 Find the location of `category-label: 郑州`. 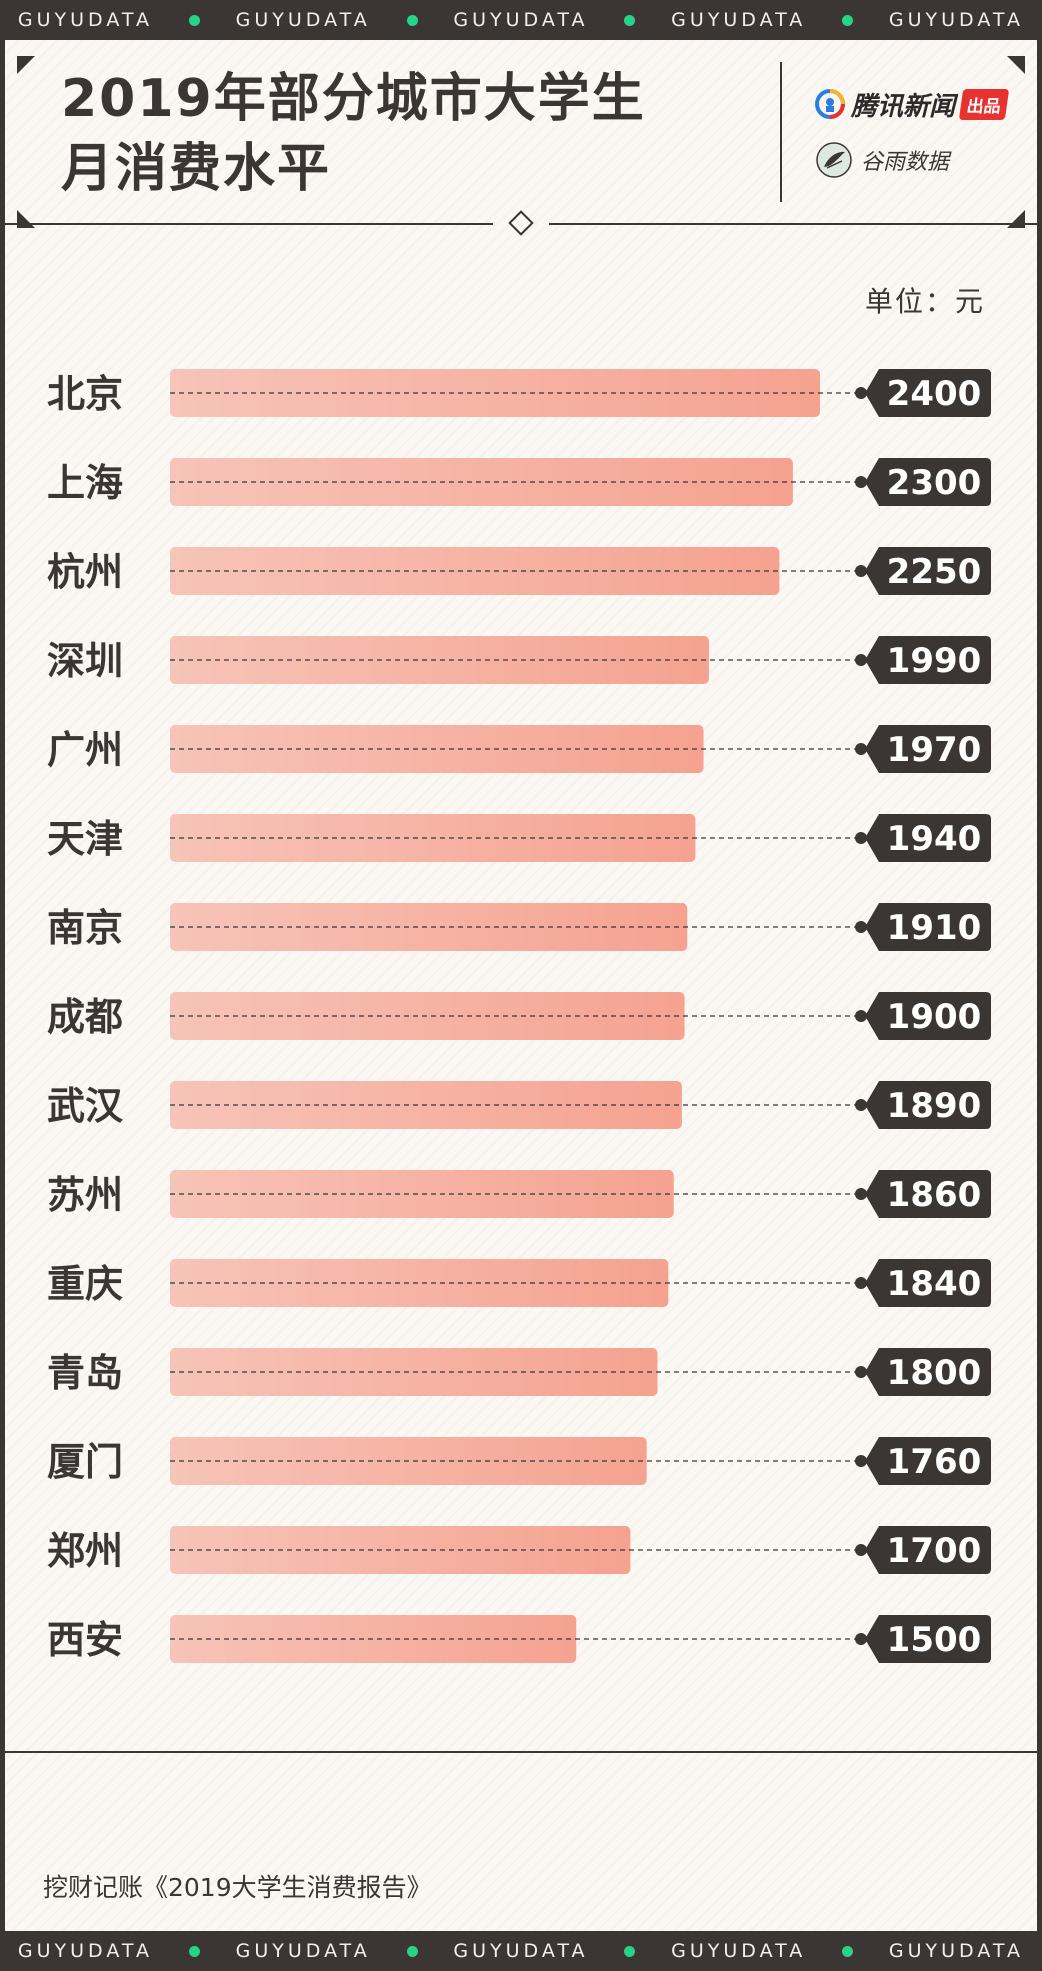

category-label: 郑州 is located at coordinates (85, 1551).